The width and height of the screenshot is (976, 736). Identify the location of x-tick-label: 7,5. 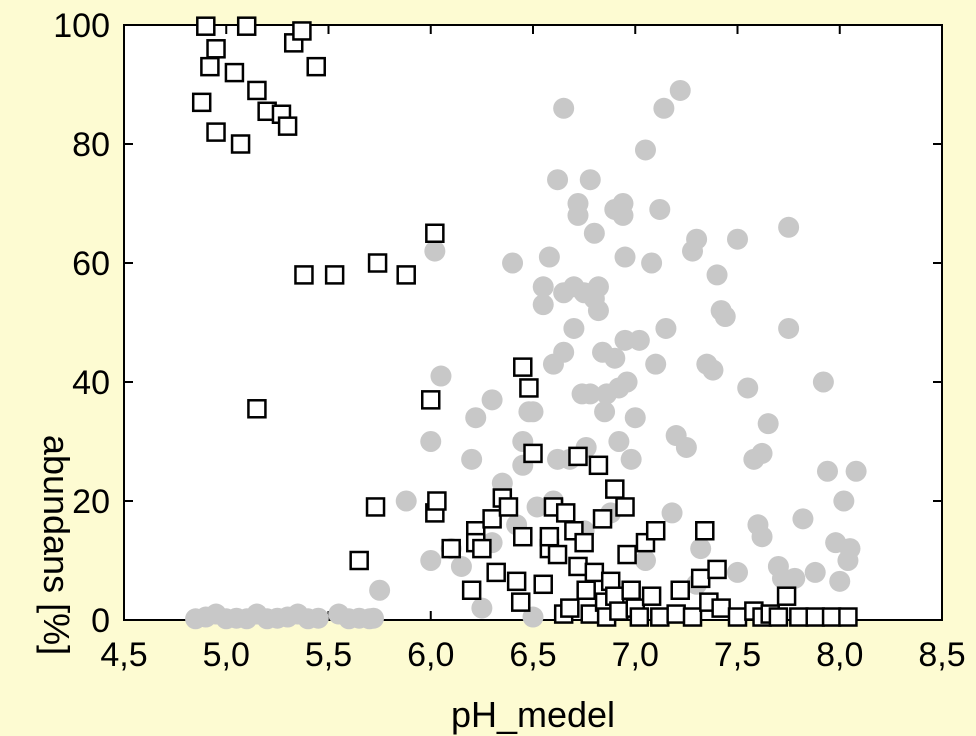
(737, 655).